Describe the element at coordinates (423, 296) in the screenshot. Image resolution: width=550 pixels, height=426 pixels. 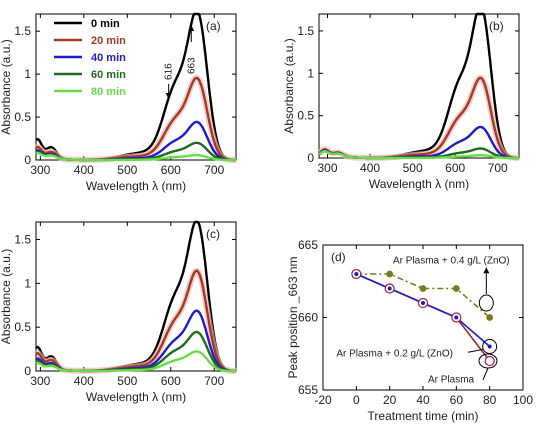
I see `series-line-zno04` at that location.